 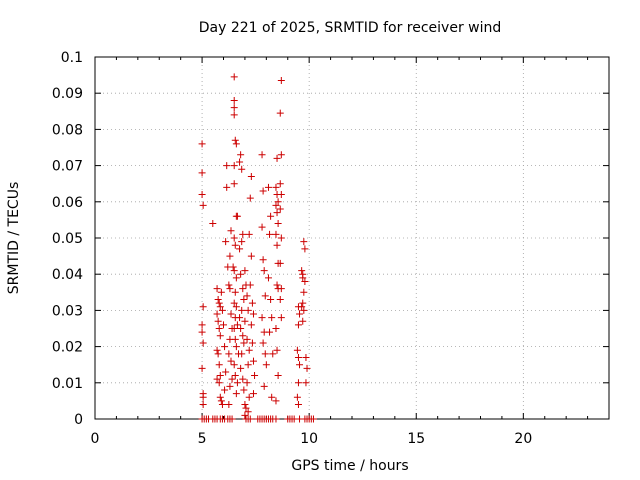 I want to click on y-tick-label: 0.1, so click(x=72, y=58).